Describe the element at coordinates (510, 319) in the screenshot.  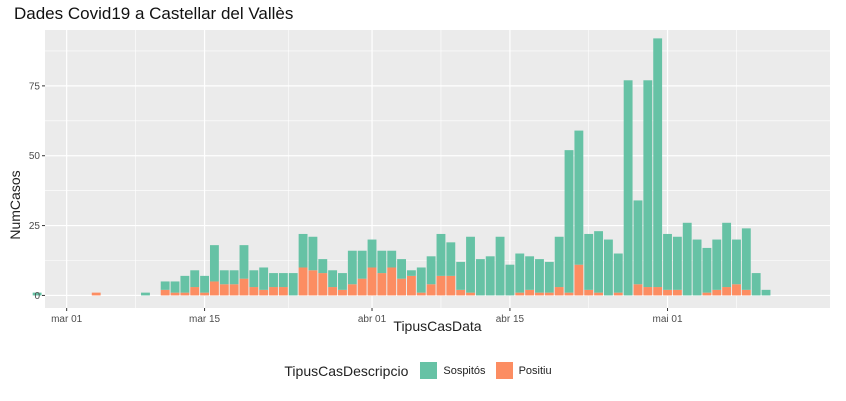
I see `x-tick-label: abr 15` at that location.